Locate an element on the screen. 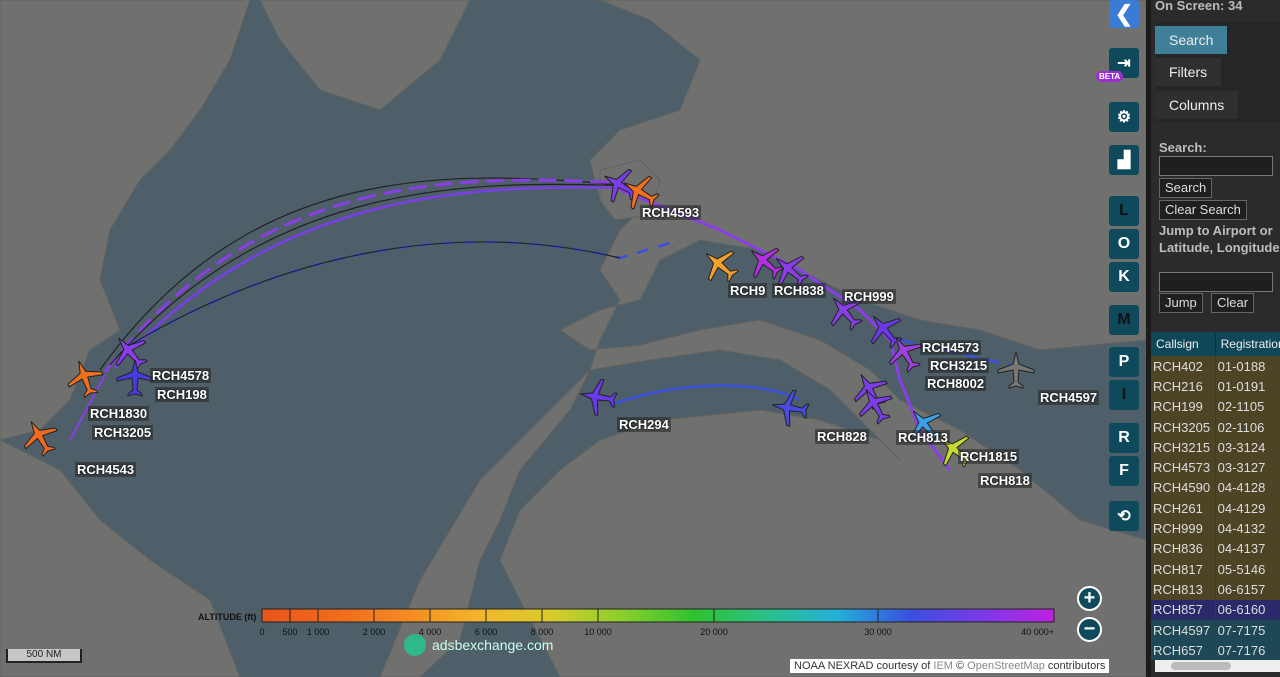 The image size is (1280, 677). aircraft-label: RCH4543 is located at coordinates (106, 469).